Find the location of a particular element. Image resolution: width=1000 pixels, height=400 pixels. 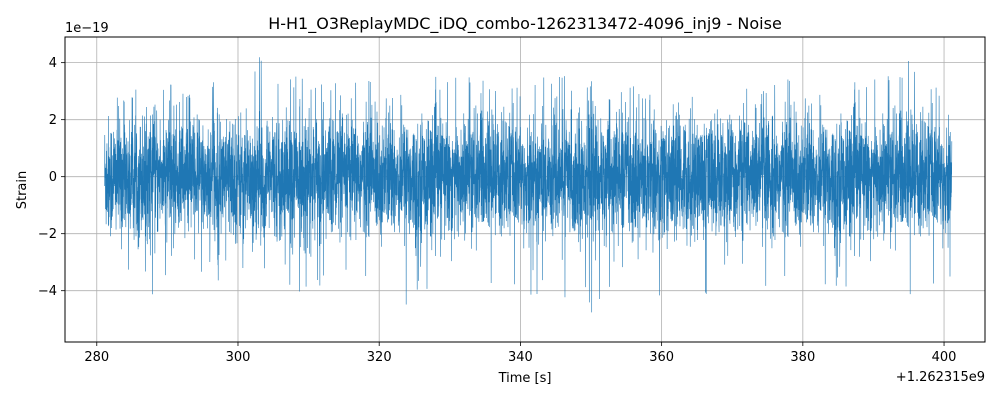

x-tick-label: 300 is located at coordinates (238, 357).